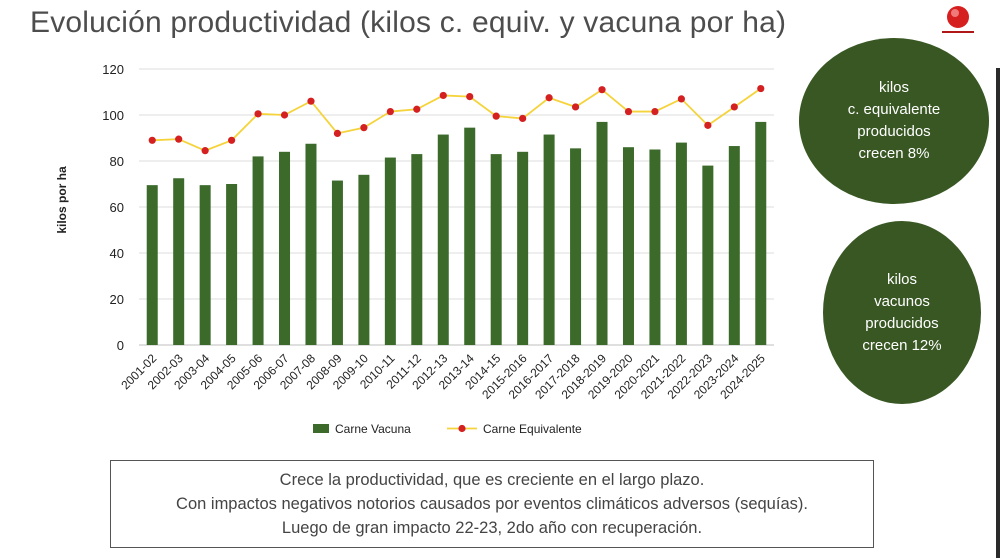  I want to click on y-tick-label: 0, so click(120, 345).